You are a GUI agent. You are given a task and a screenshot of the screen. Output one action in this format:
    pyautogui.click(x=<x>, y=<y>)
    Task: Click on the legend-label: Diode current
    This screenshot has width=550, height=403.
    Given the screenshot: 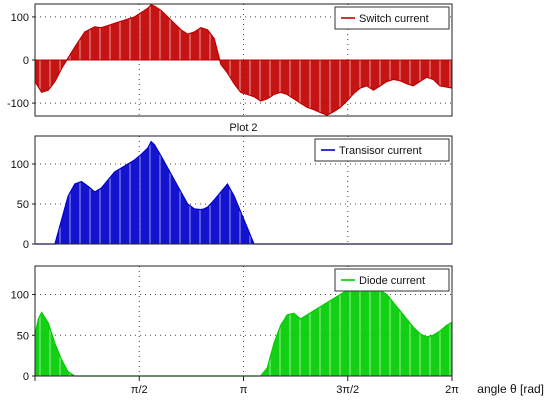 What is the action you would take?
    pyautogui.click(x=392, y=281)
    